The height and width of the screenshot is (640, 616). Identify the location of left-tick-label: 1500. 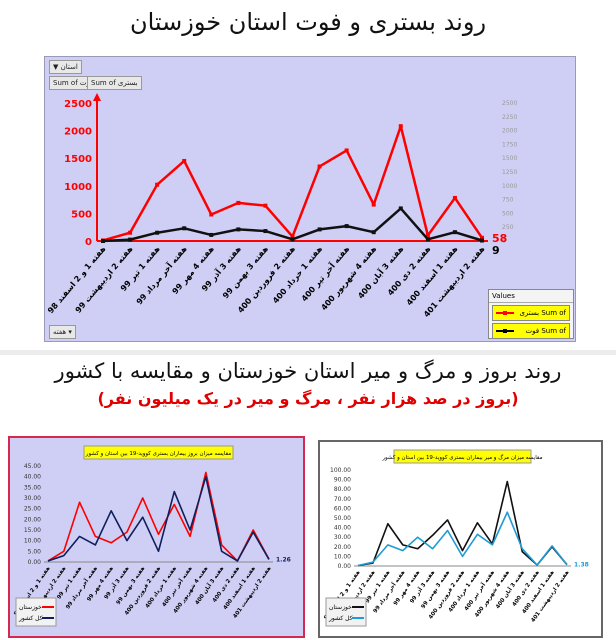
(78, 159).